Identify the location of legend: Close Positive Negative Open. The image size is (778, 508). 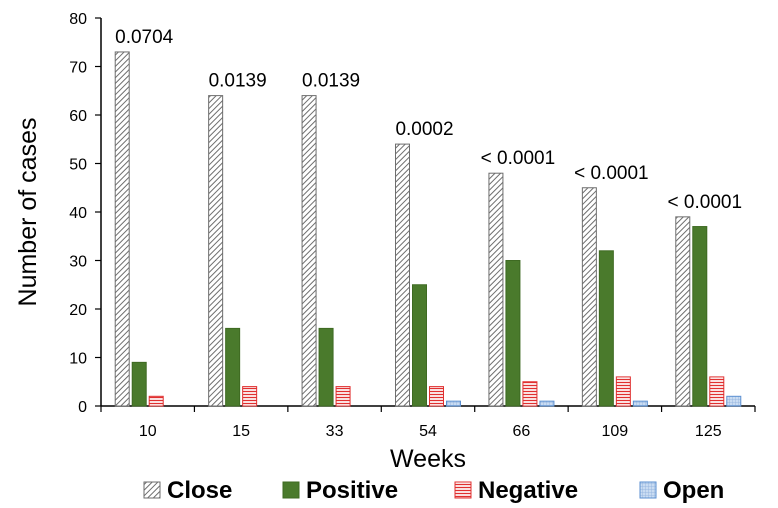
(433, 490).